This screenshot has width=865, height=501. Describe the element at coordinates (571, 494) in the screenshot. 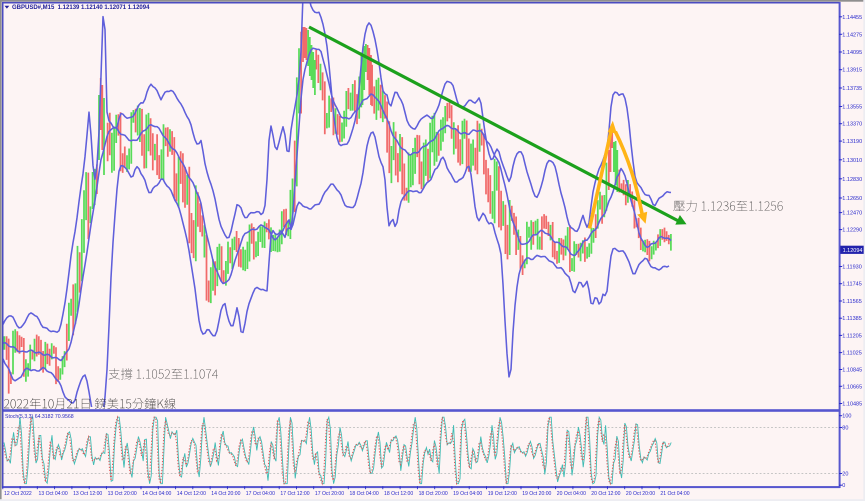

I see `svg-text: 20 Oct 04:00` at that location.